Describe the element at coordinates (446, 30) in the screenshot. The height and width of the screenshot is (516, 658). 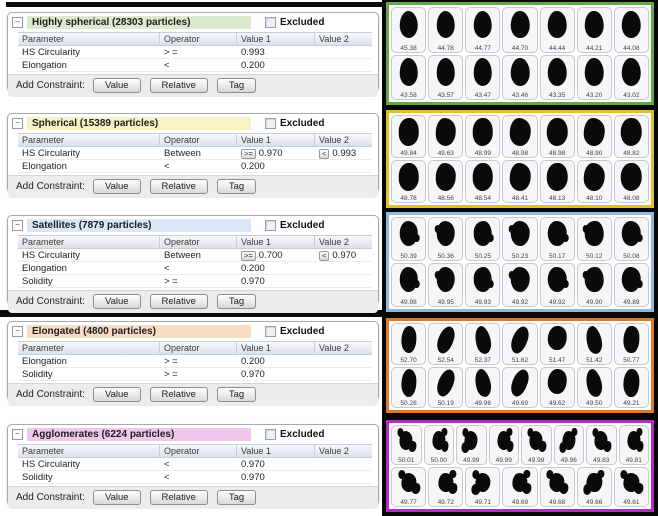
I see `particle-tile: 44.78` at that location.